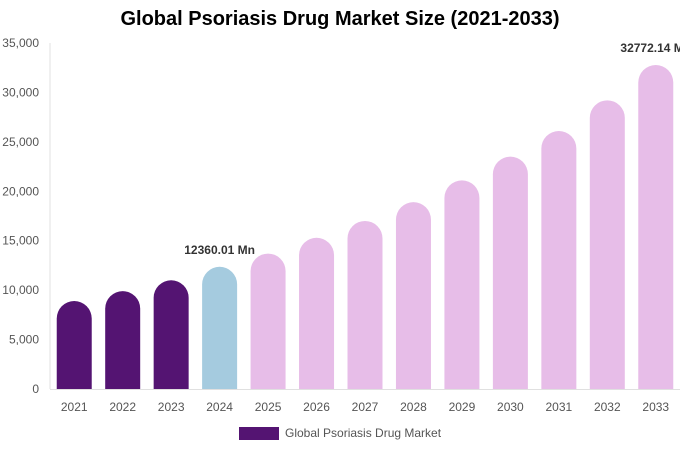 Image resolution: width=680 pixels, height=450 pixels. Describe the element at coordinates (220, 327) in the screenshot. I see `bar-2024` at that location.